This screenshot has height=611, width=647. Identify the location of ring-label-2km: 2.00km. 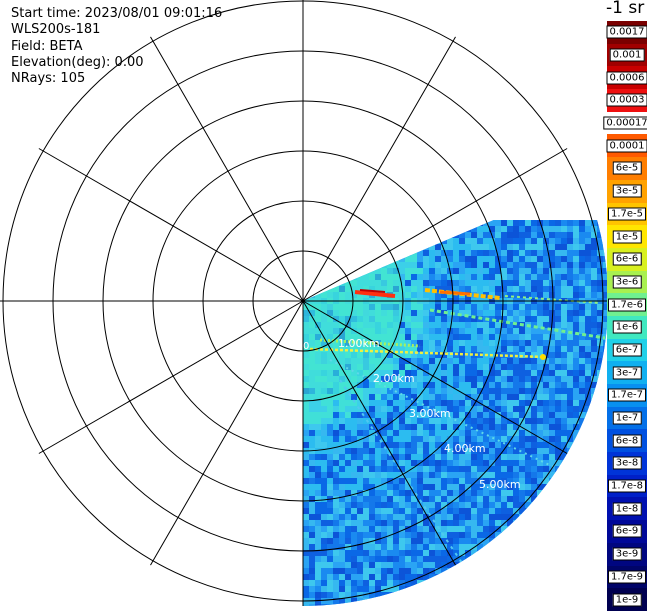
(394, 378).